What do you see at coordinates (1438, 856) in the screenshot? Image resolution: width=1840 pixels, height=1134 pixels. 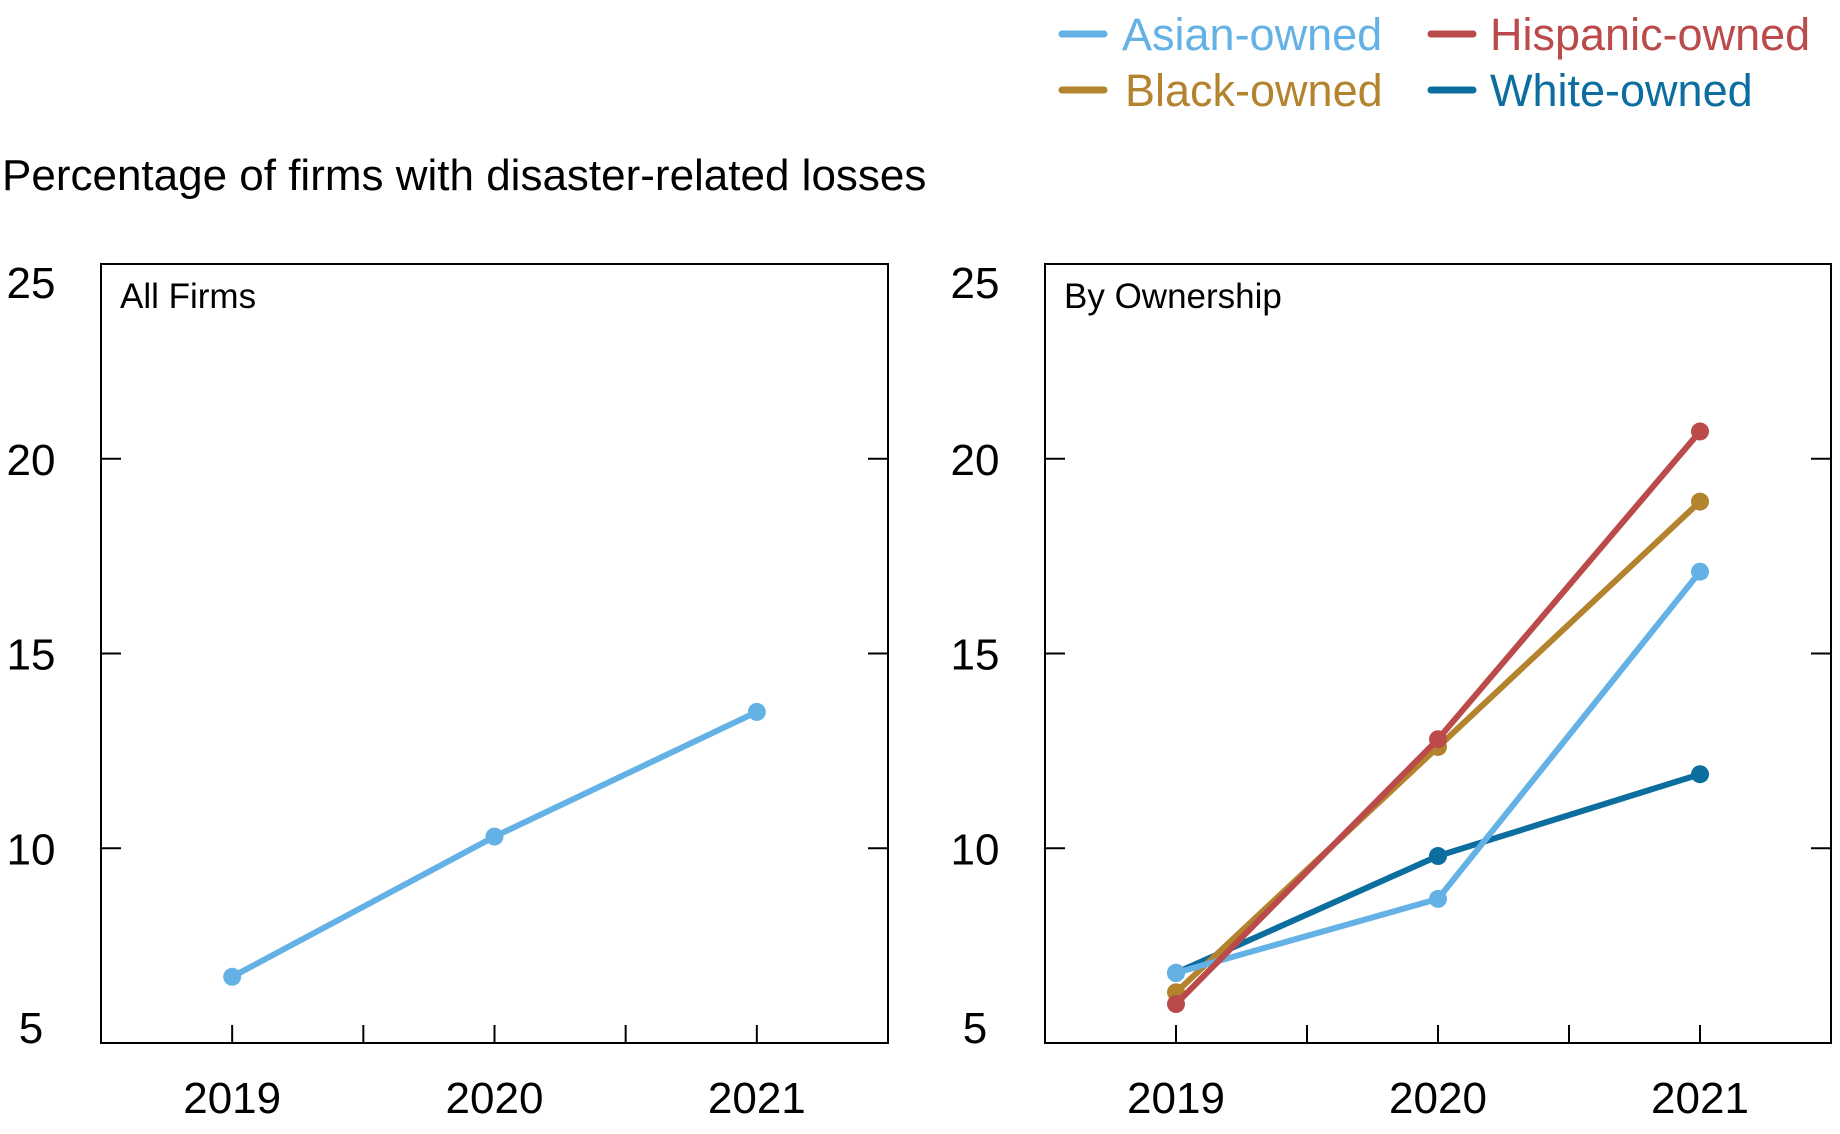 I see `data-point-white-owned-2020` at bounding box center [1438, 856].